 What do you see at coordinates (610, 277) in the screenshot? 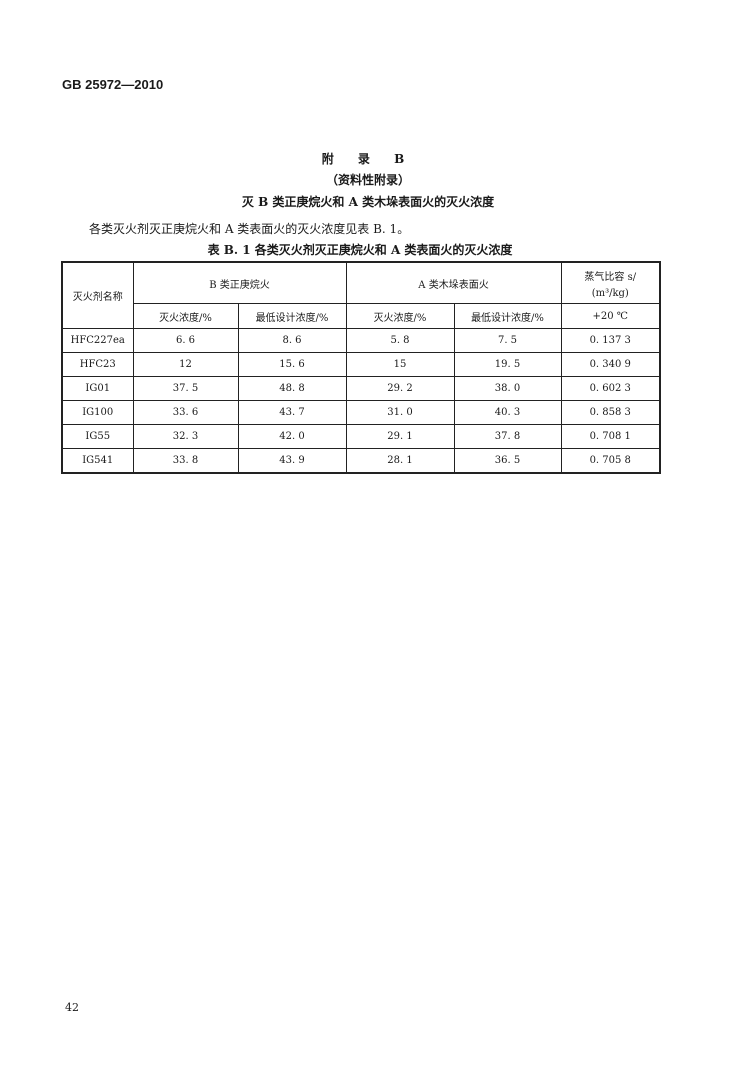
I see `header-vapor-line1: 蒸气比容 s/` at bounding box center [610, 277].